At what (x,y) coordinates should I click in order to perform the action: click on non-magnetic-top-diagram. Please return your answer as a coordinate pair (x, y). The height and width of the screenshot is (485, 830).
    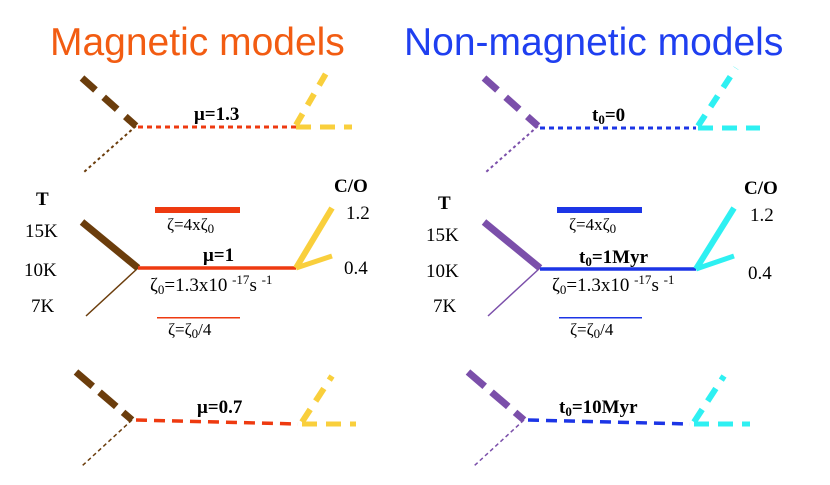
    Looking at the image, I should click on (620, 119).